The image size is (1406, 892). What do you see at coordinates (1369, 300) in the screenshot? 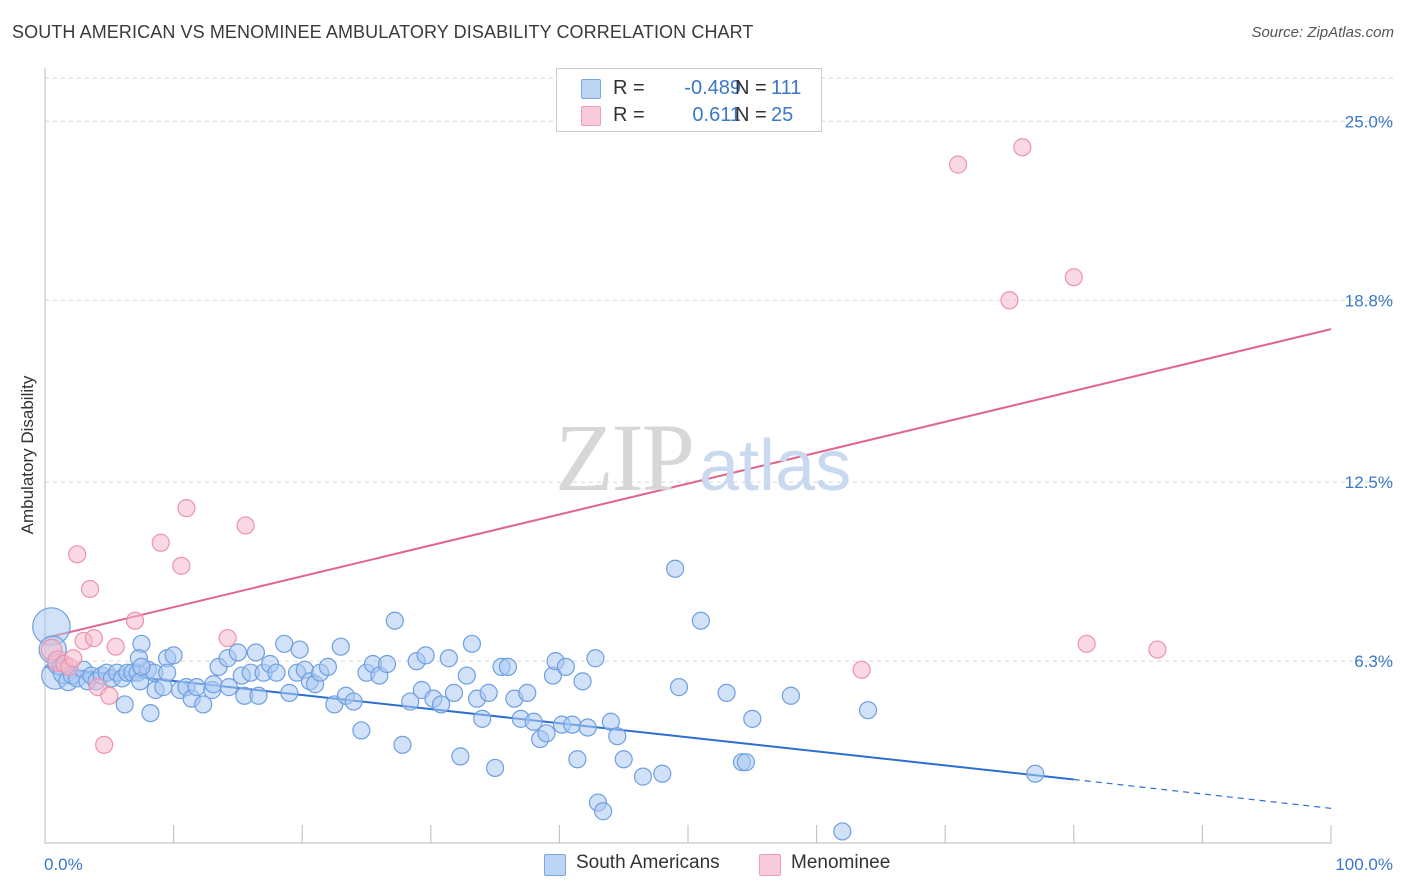
I see `y-tick-label: 18.8%` at bounding box center [1369, 300].